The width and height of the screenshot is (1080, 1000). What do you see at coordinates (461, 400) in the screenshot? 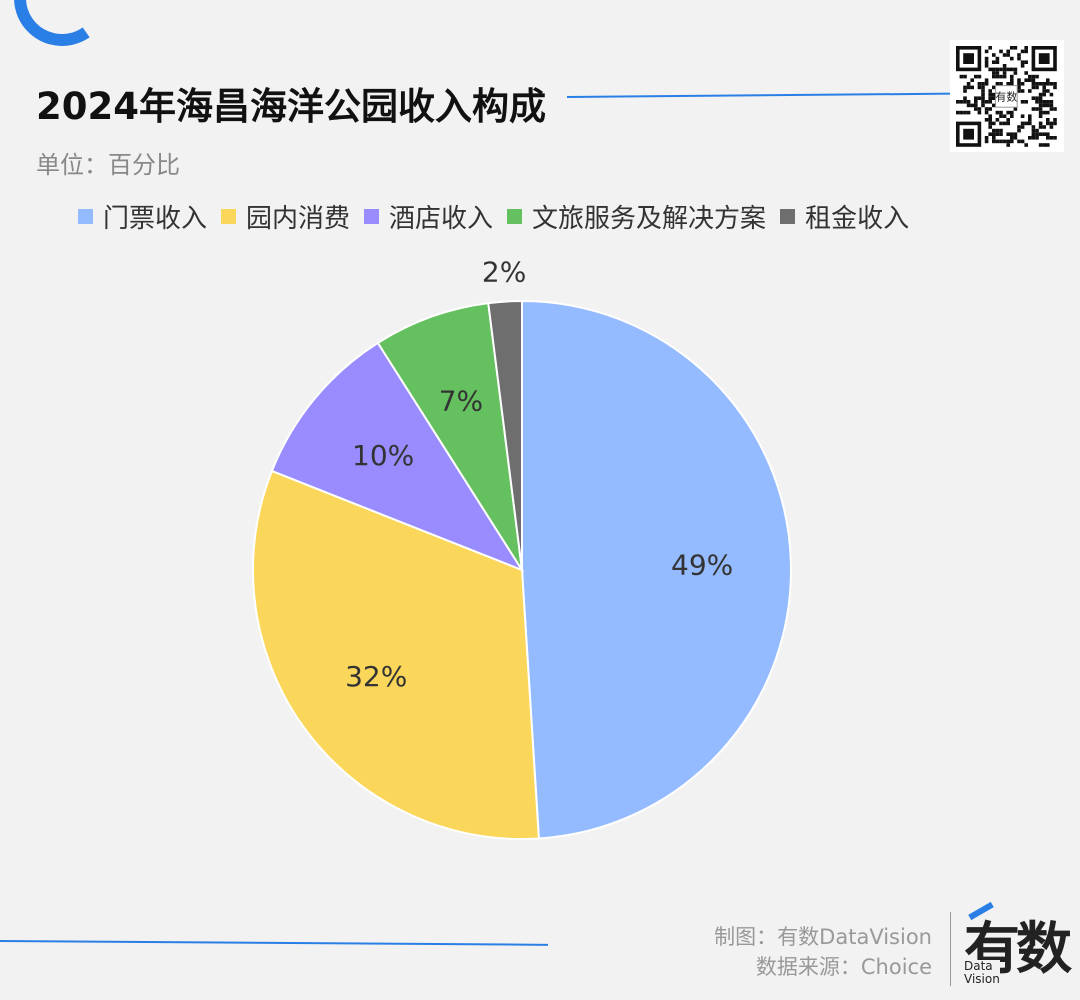
I see `slice-data-label: 7%` at bounding box center [461, 400].